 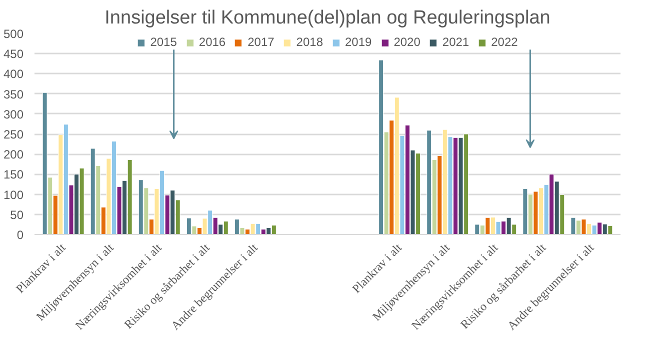 I want to click on y-tick-label: 0, so click(x=20, y=235).